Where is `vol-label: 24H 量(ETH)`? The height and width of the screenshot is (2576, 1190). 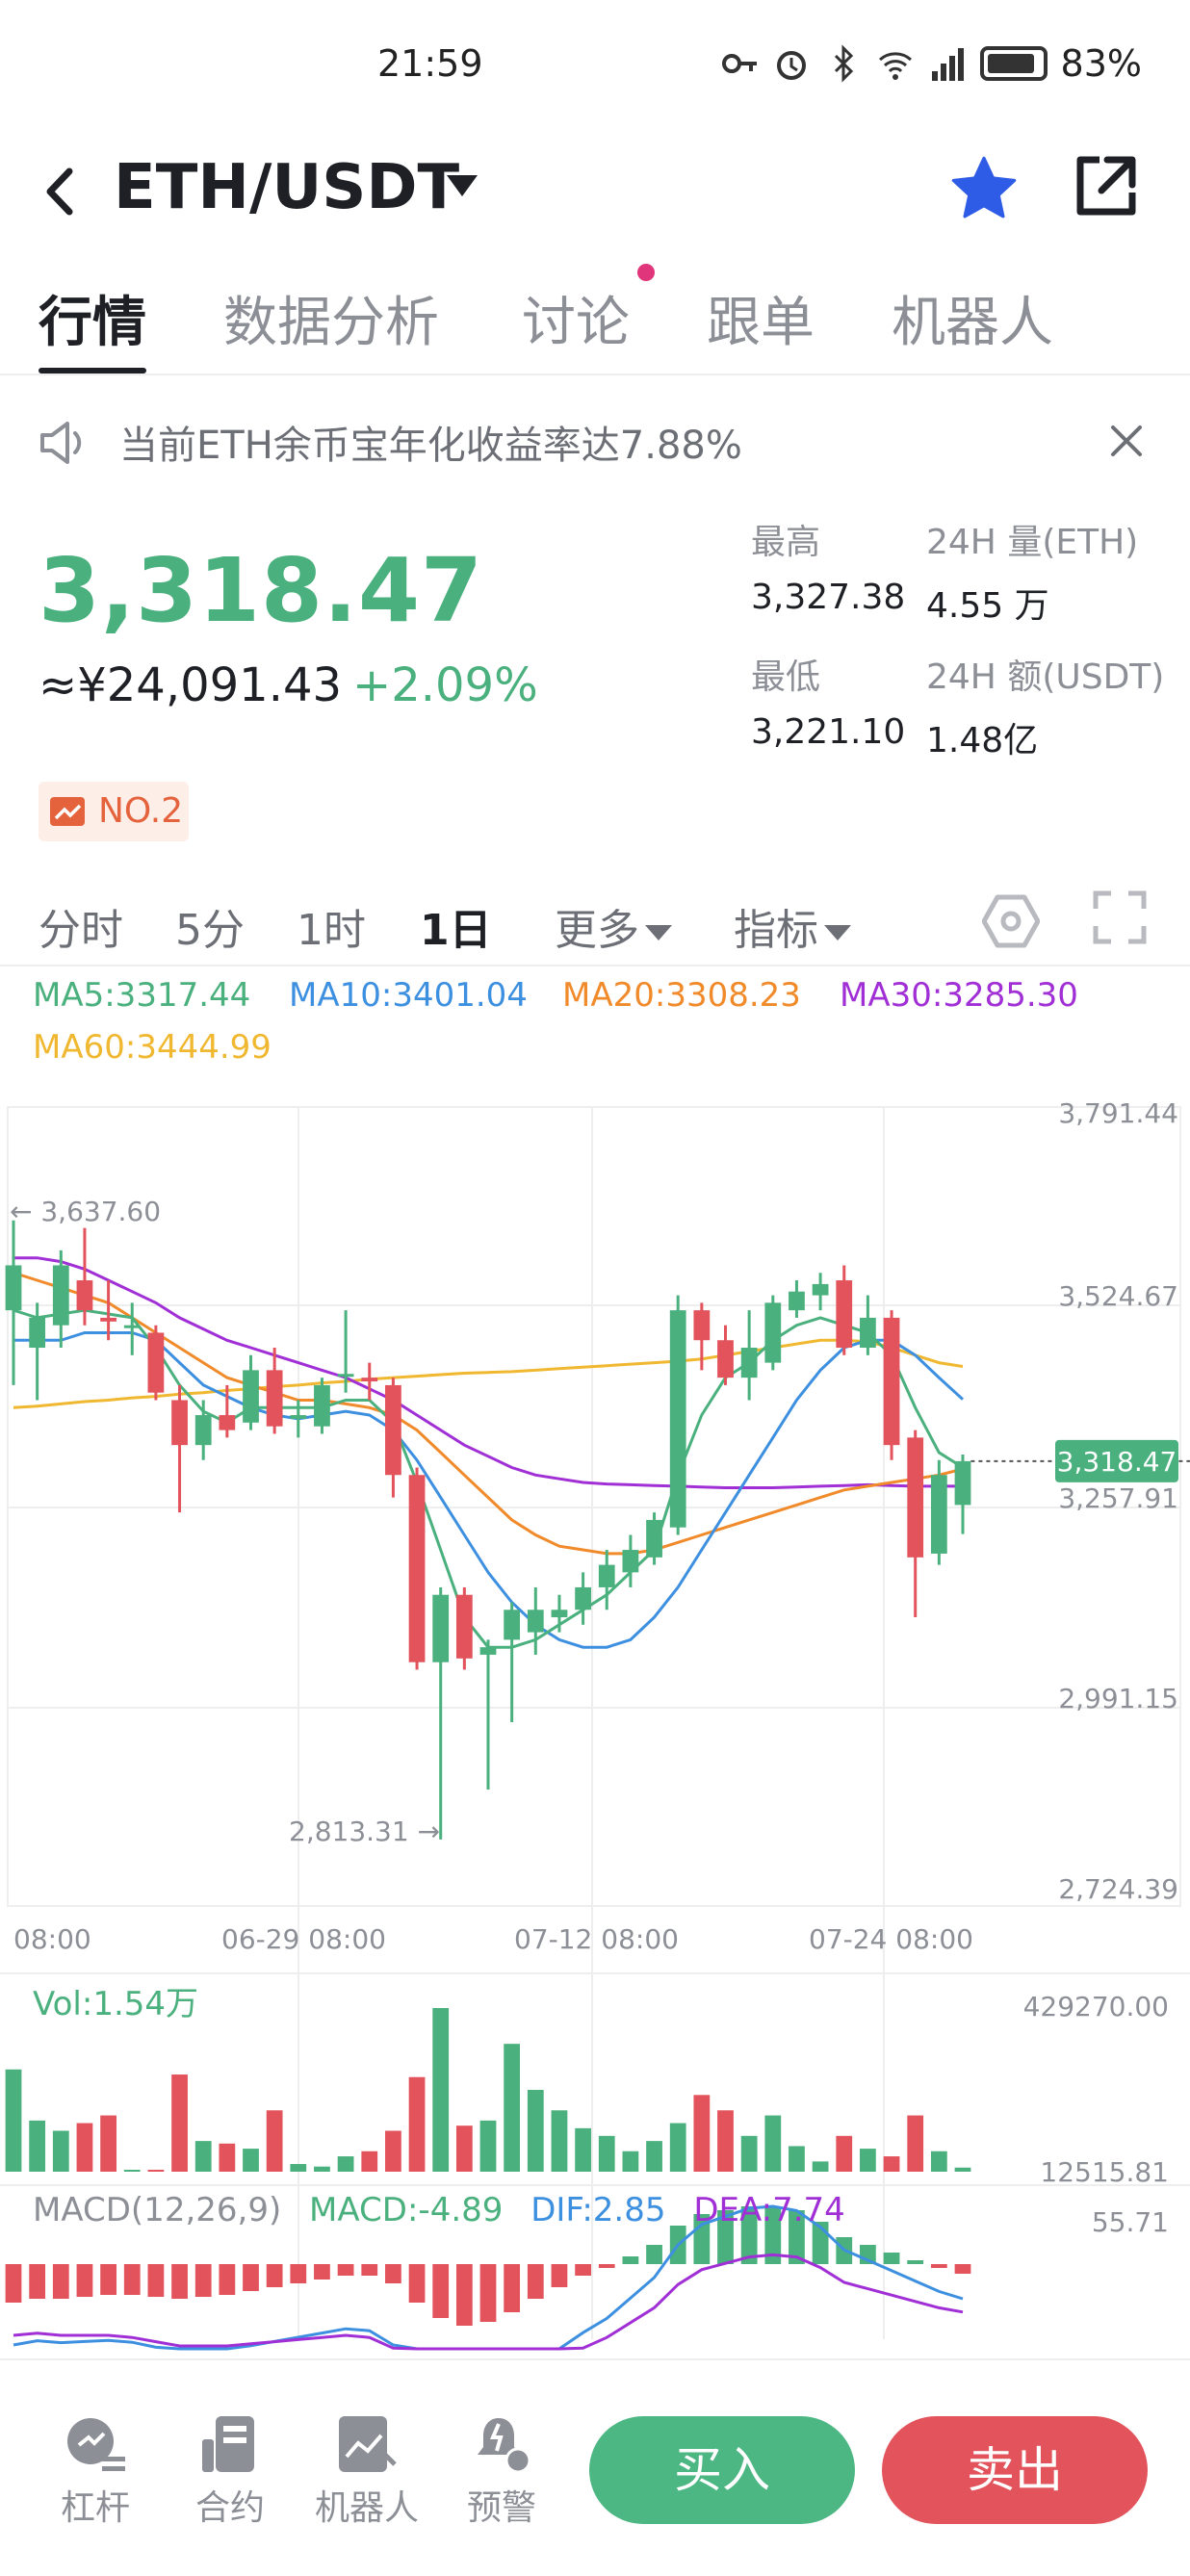 vol-label: 24H 量(ETH) is located at coordinates (1033, 542).